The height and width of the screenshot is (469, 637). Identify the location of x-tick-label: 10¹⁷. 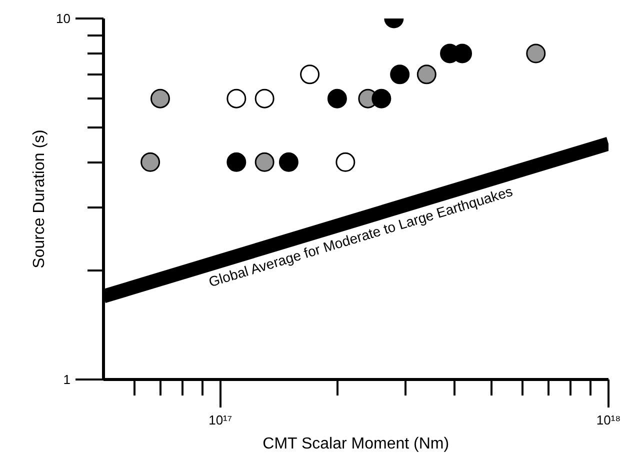
(220, 420).